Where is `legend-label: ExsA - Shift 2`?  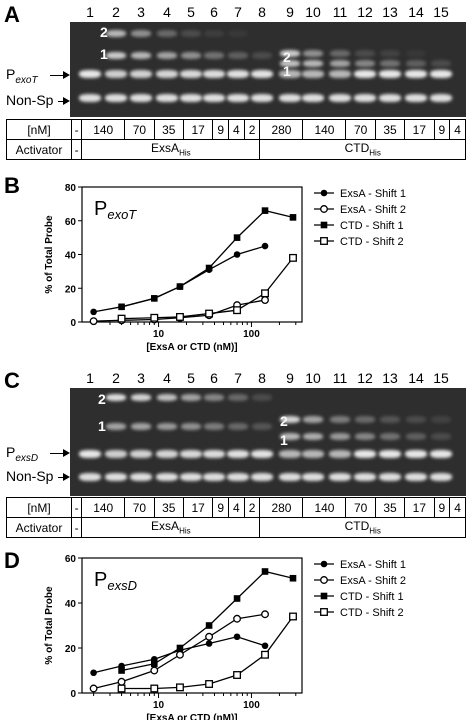
legend-label: ExsA - Shift 2 is located at coordinates (373, 581).